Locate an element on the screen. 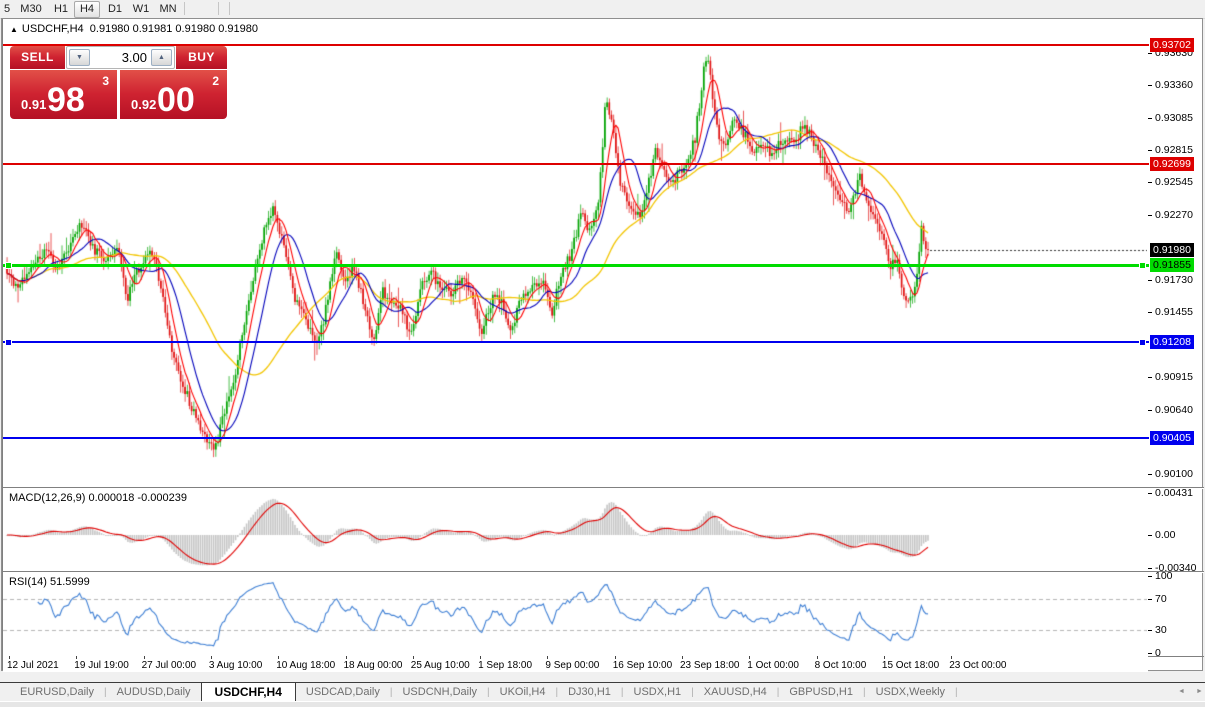 This screenshot has height=707, width=1205. chart-tab-audusd: AUDUSD,Daily is located at coordinates (153, 692).